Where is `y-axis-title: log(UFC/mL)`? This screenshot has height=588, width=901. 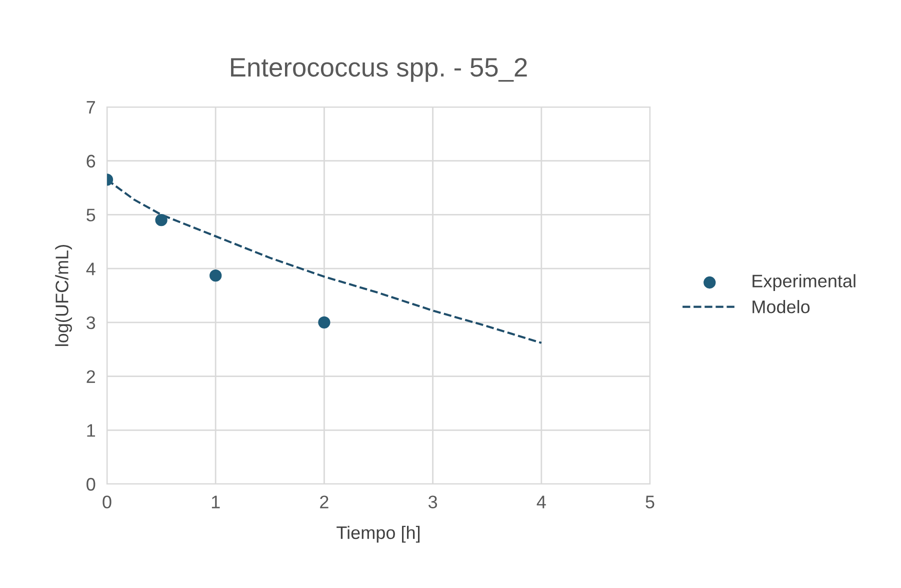
y-axis-title: log(UFC/mL) is located at coordinates (63, 295).